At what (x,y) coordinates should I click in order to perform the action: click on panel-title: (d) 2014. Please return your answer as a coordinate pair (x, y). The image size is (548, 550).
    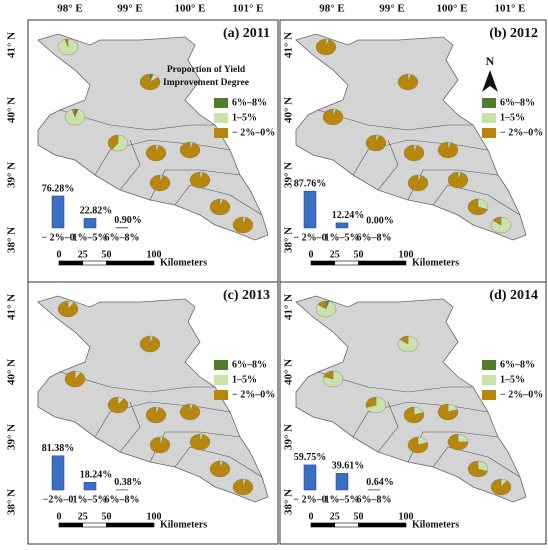
    Looking at the image, I should click on (513, 295).